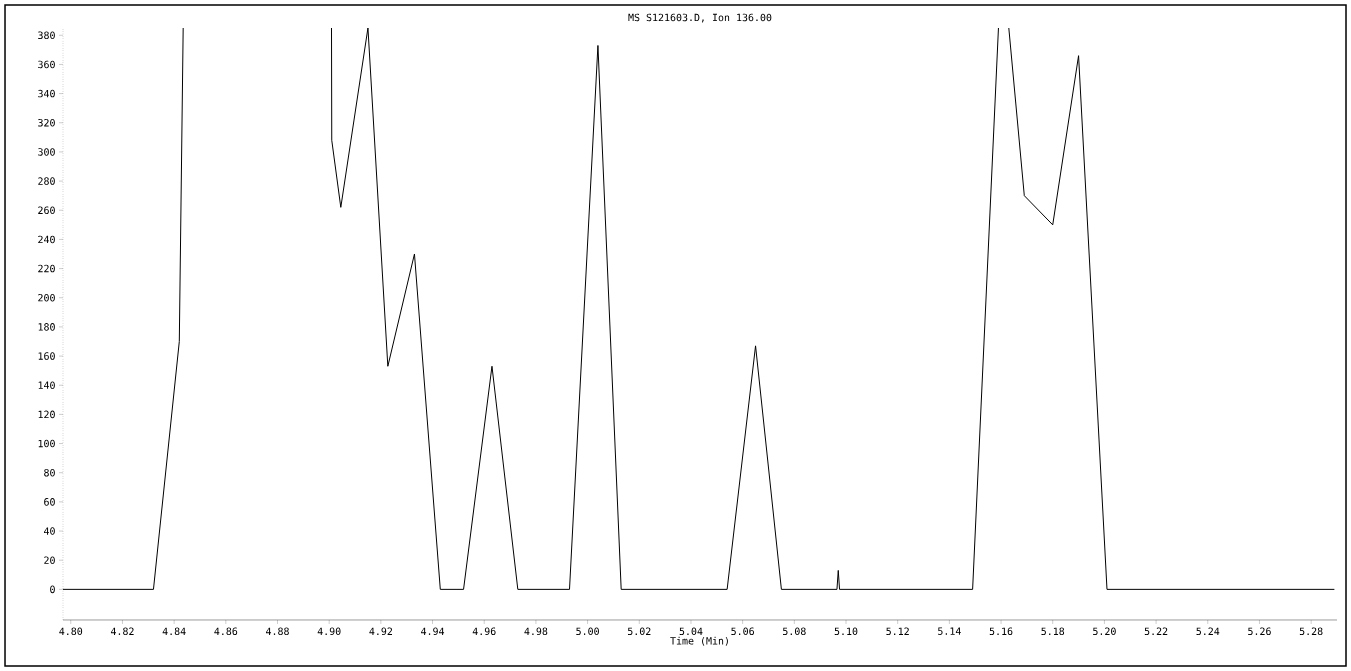 This screenshot has width=1351, height=671. I want to click on y-tick-label: 360, so click(46, 64).